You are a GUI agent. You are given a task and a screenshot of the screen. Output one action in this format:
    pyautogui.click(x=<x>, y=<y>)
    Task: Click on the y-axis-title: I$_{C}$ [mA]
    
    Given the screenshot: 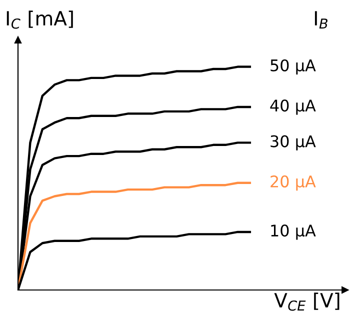 What is the action you would take?
    pyautogui.click(x=39, y=19)
    